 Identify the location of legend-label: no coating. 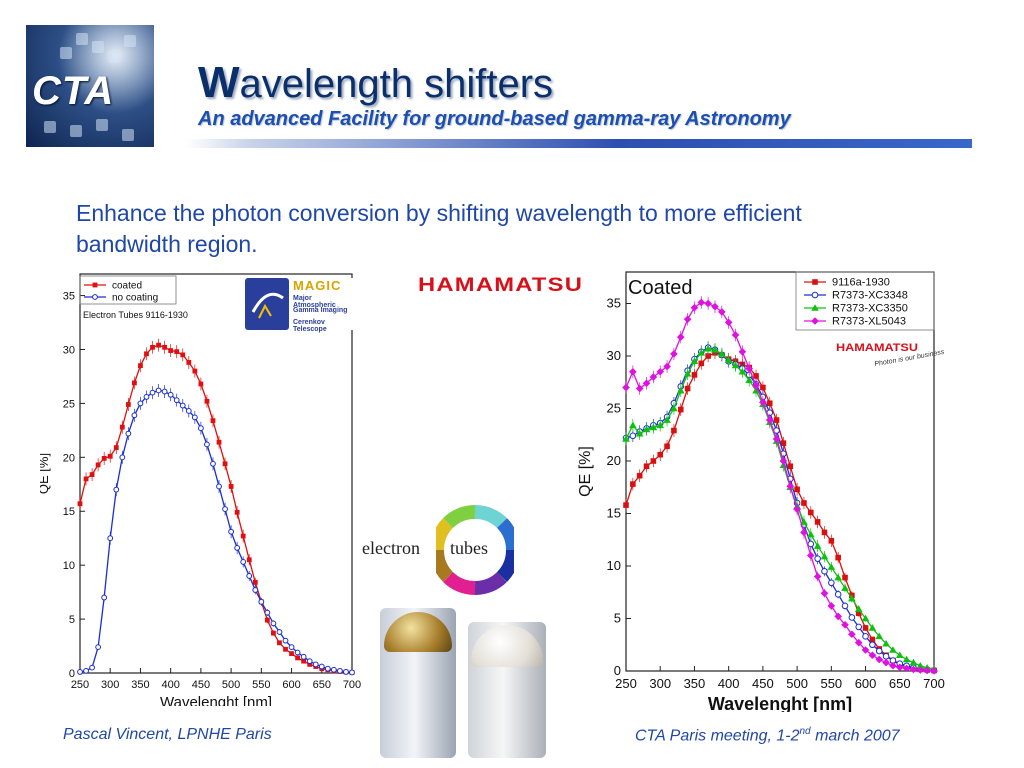
(135, 298).